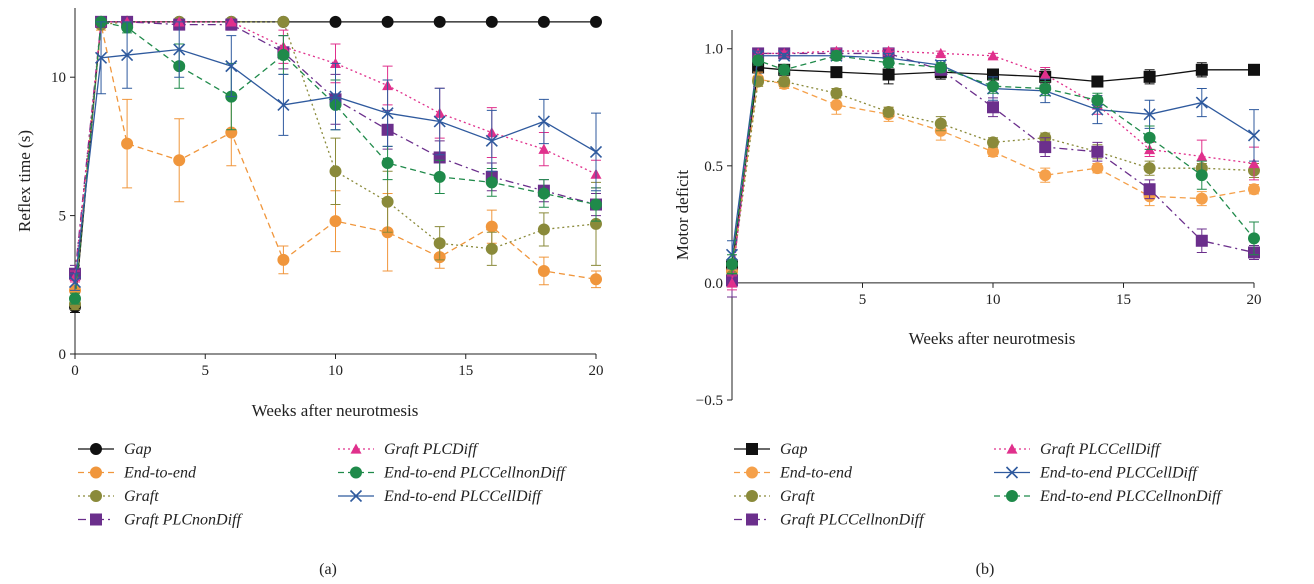  What do you see at coordinates (475, 473) in the screenshot?
I see `legend-label: End-to-end PLCCellnonDiff` at bounding box center [475, 473].